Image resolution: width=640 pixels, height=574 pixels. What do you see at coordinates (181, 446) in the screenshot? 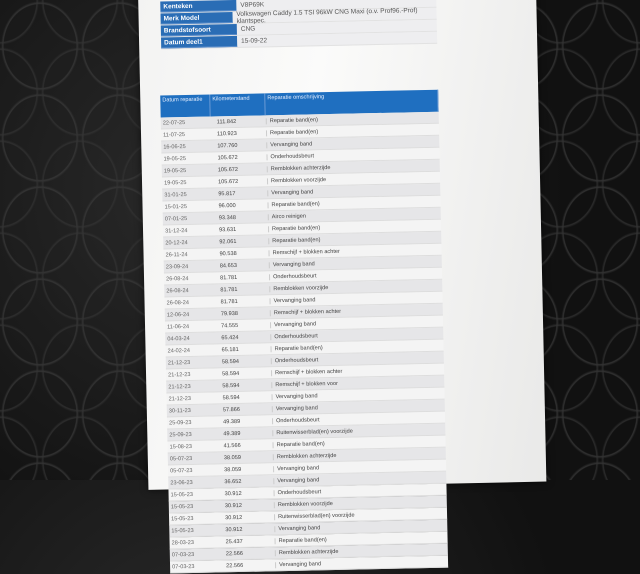
I see `cell-date: 15-08-23` at bounding box center [181, 446].